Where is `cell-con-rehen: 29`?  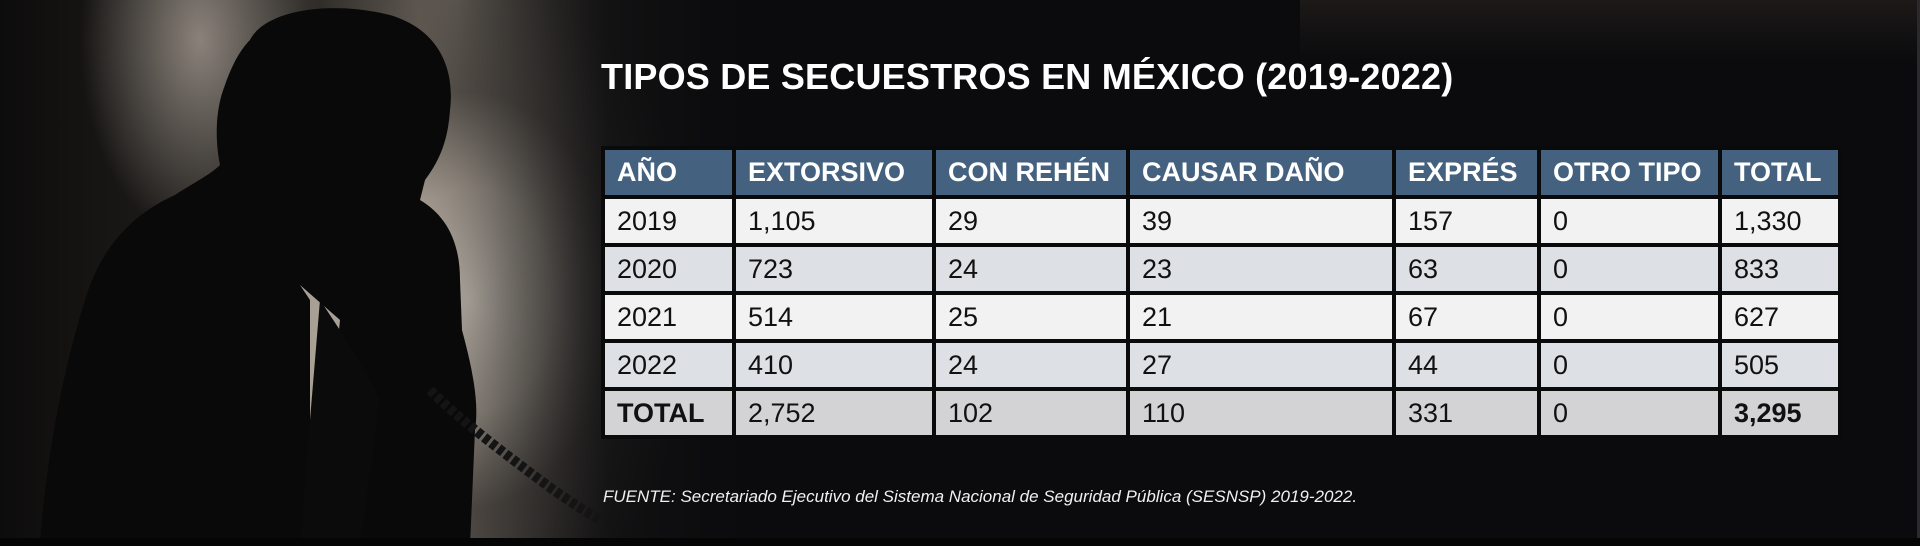
cell-con-rehen: 29 is located at coordinates (1031, 221).